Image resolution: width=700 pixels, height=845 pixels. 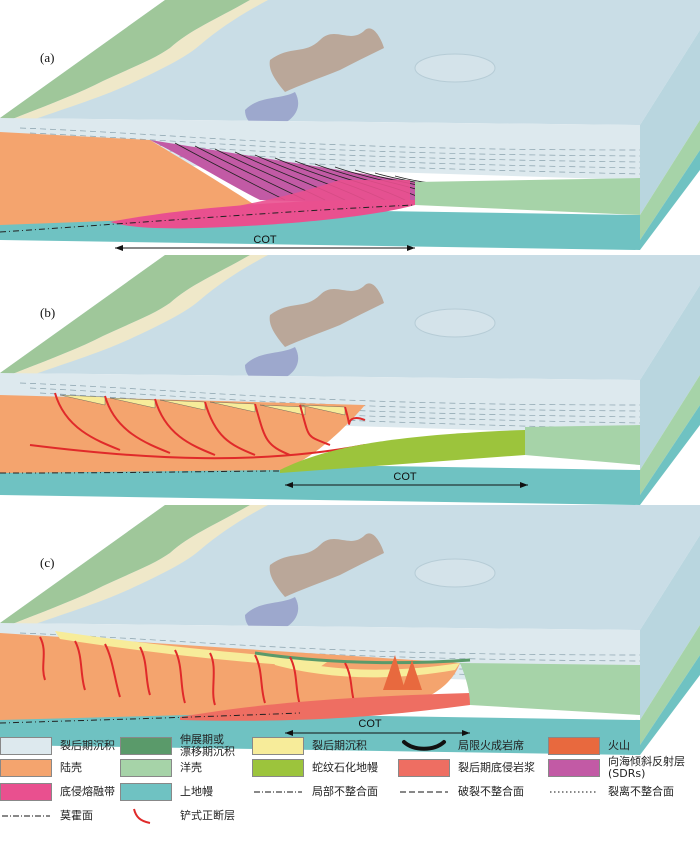 What do you see at coordinates (87, 746) in the screenshot?
I see `legend-label: 裂后期沉积` at bounding box center [87, 746].